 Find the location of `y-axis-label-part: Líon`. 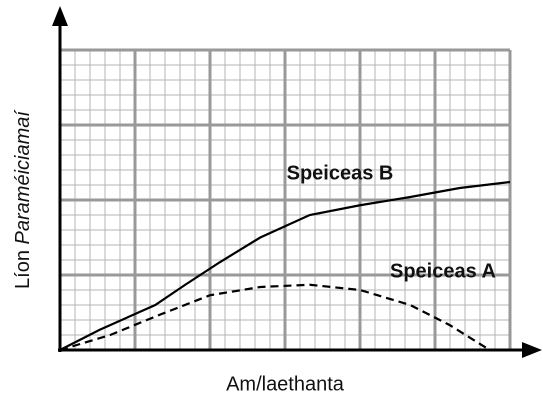

y-axis-label-part: Líon is located at coordinates (23, 269).